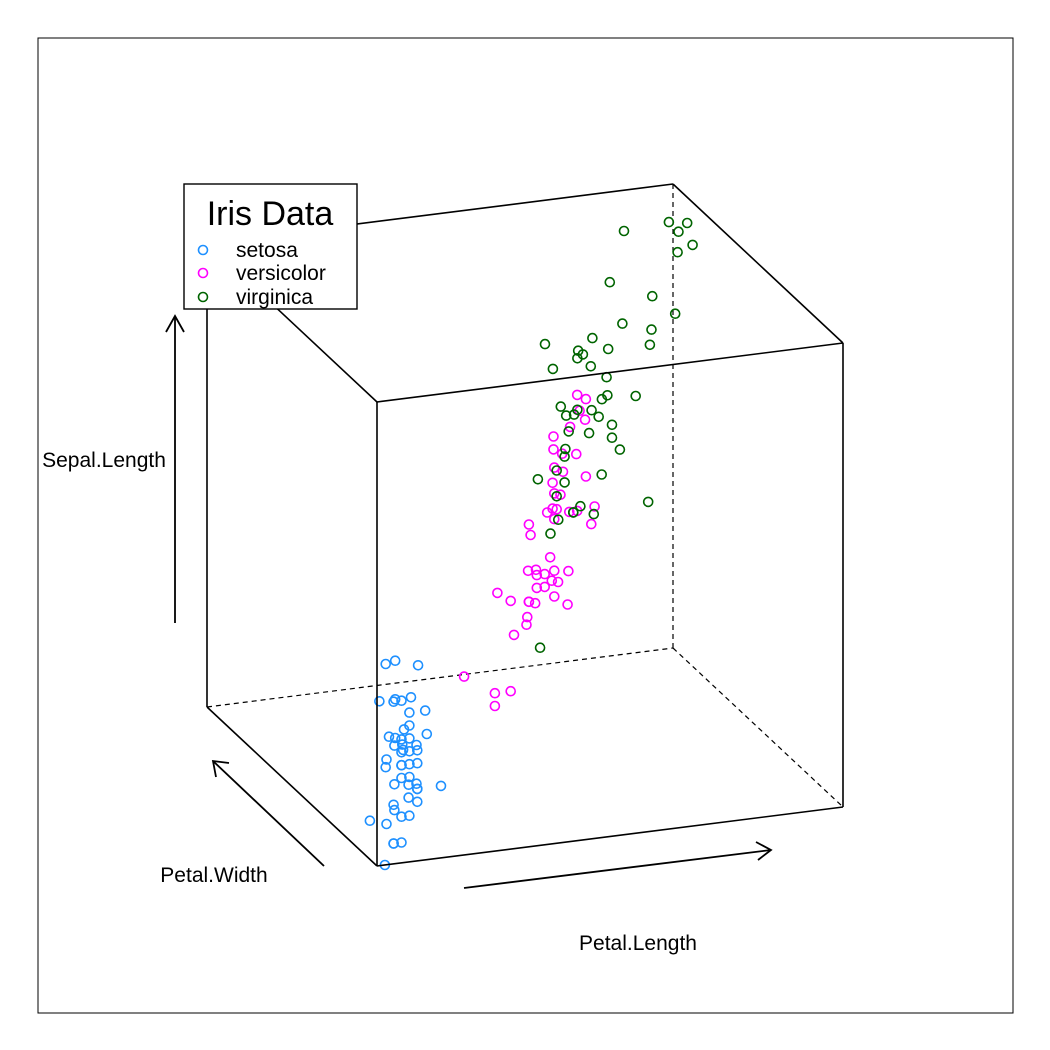 The width and height of the screenshot is (1050, 1050). Describe the element at coordinates (175, 468) in the screenshot. I see `z-axis-arrow` at that location.